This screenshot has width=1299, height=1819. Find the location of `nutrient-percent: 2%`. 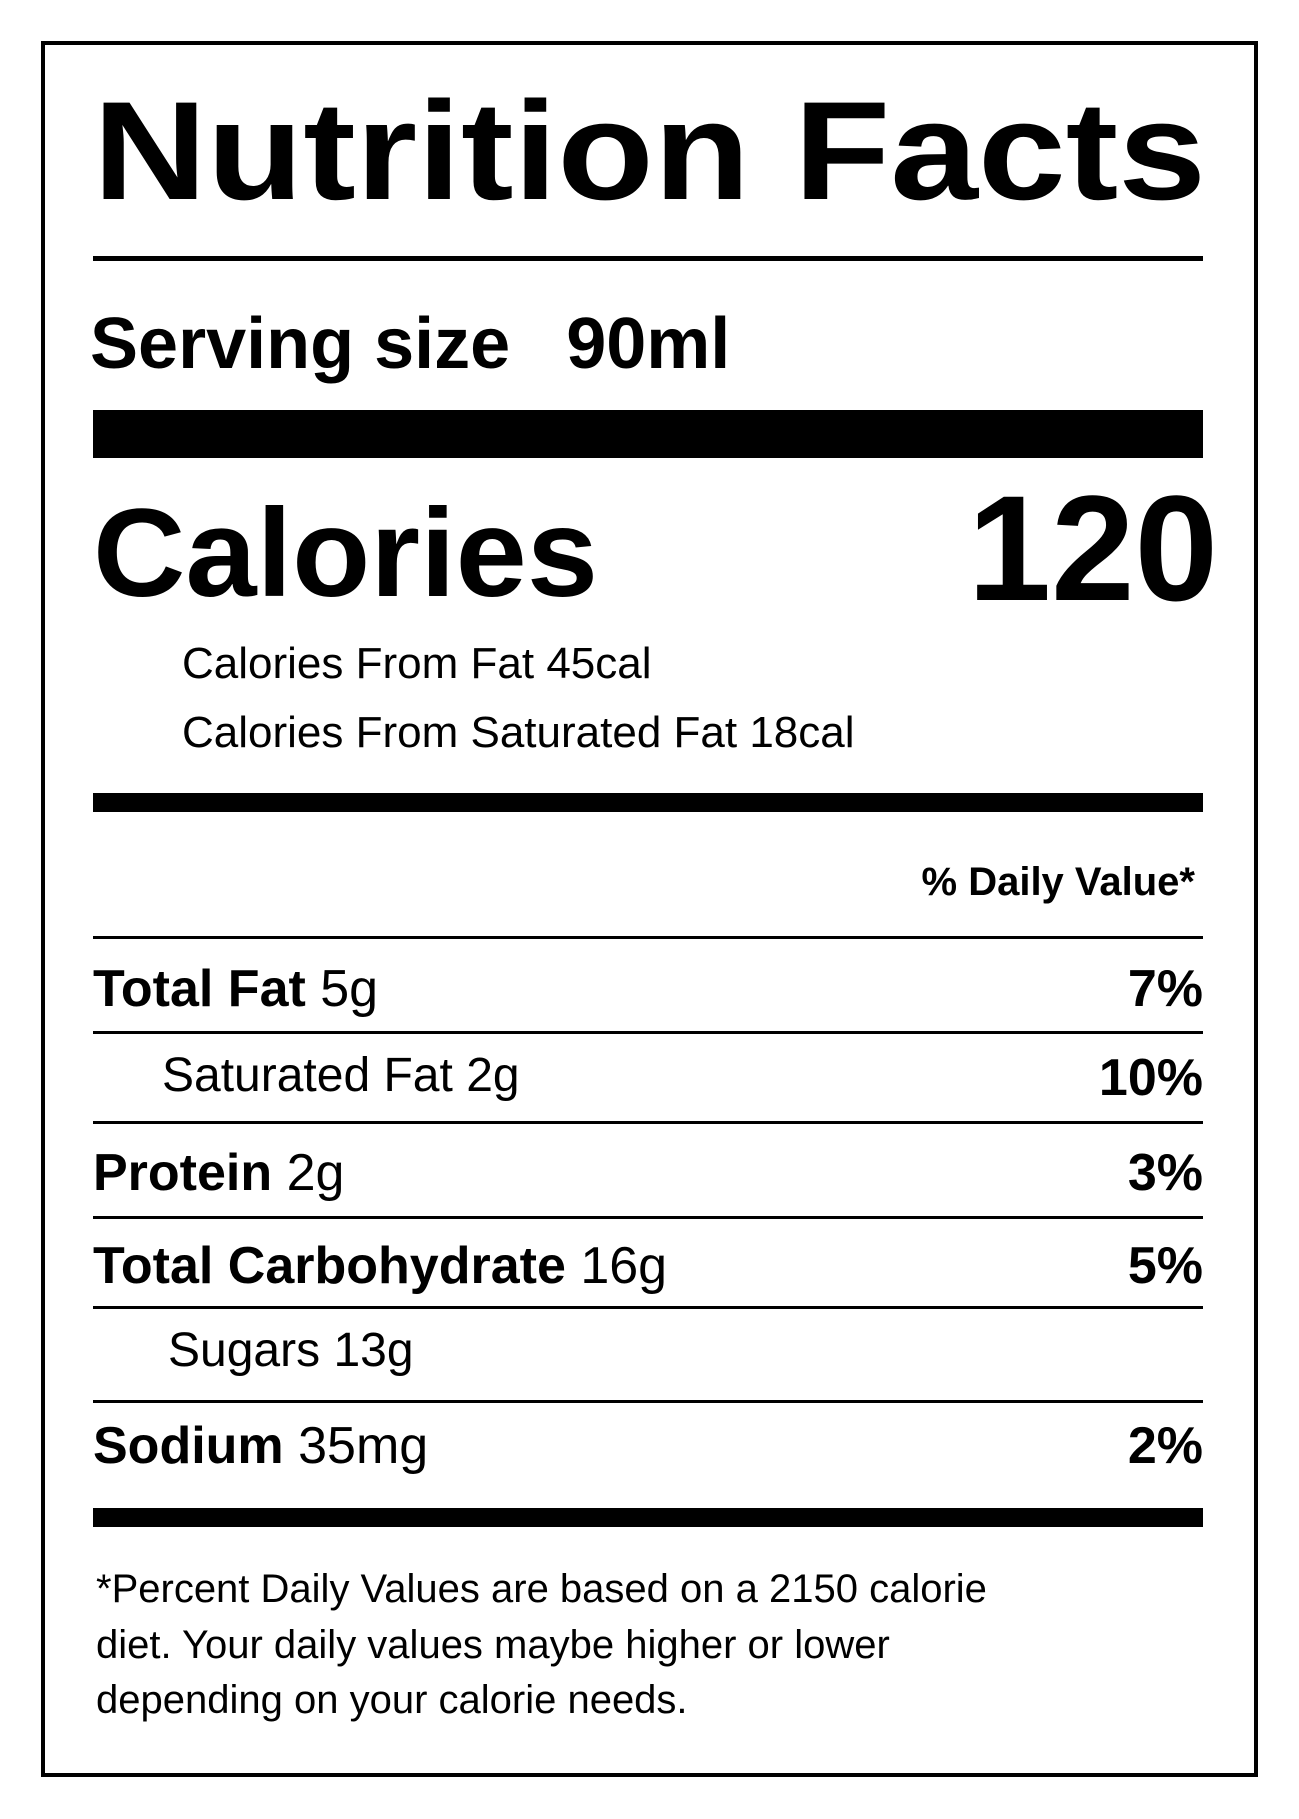

nutrient-percent: 2% is located at coordinates (1165, 1446).